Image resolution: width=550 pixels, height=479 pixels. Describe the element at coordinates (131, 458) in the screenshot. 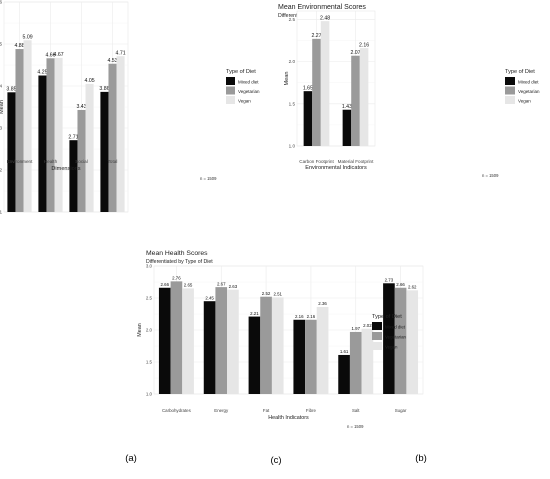

I see `panel-label: (a)` at that location.